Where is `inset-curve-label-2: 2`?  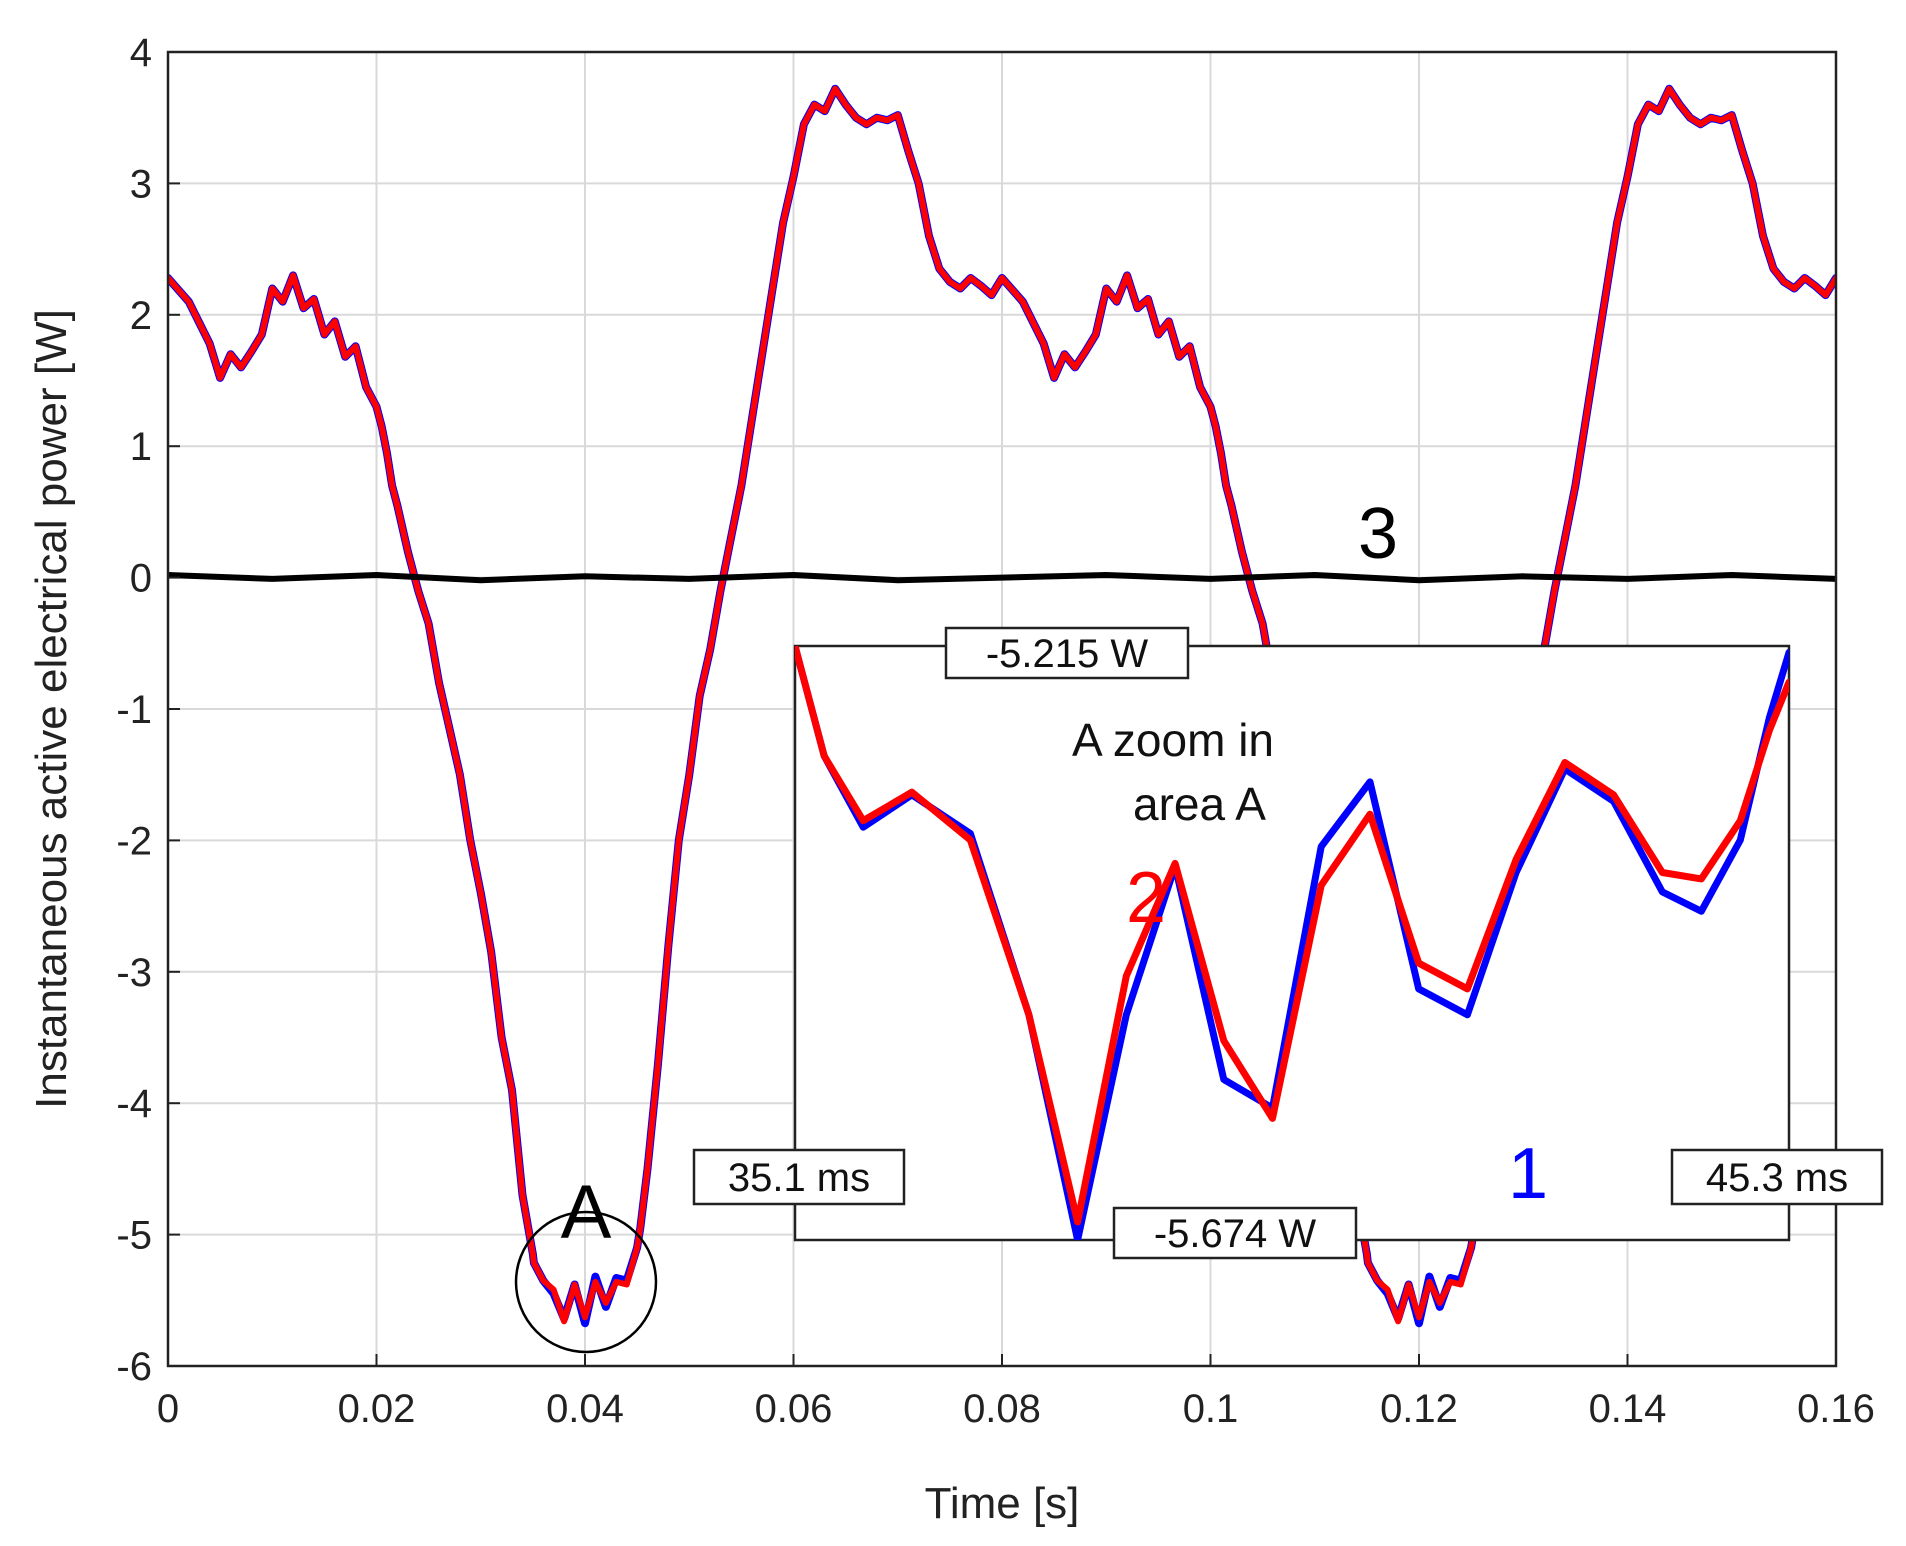 inset-curve-label-2: 2 is located at coordinates (1146, 898).